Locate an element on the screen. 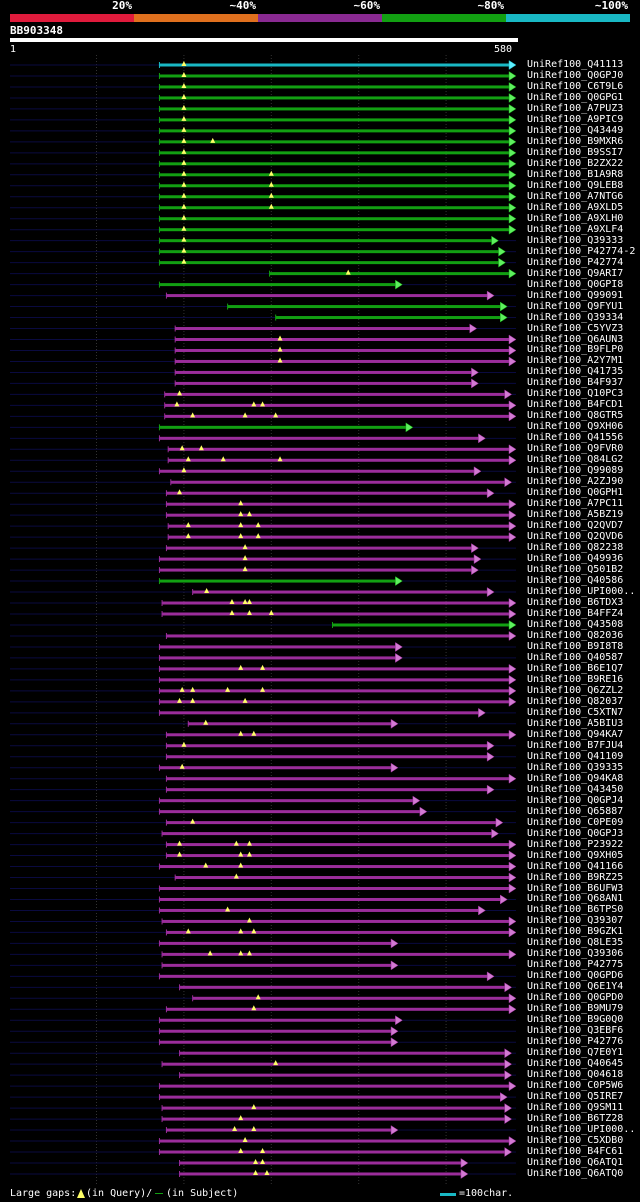  hit-label: UniRef100_Q68AN1 is located at coordinates (575, 899).